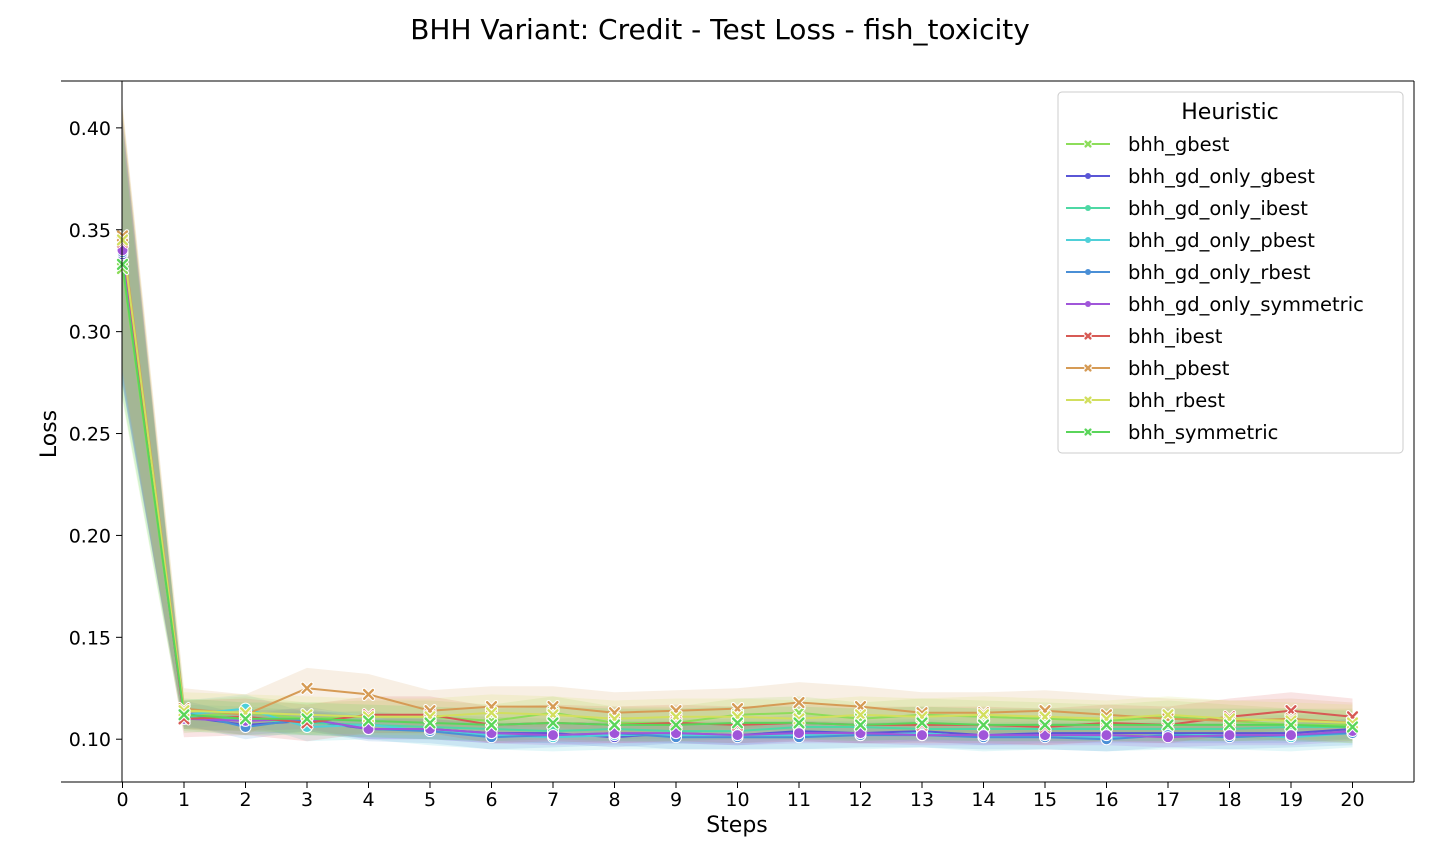  I want to click on x-tick-label: 8, so click(614, 800).